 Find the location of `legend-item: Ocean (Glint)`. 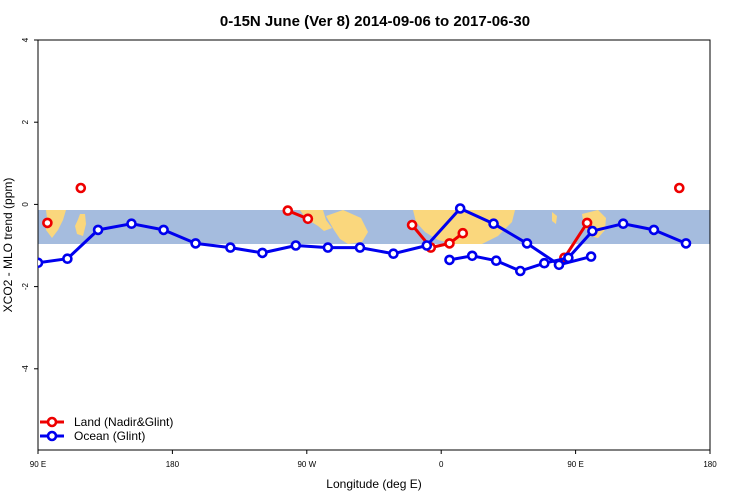

legend-item: Ocean (Glint) is located at coordinates (92, 436).